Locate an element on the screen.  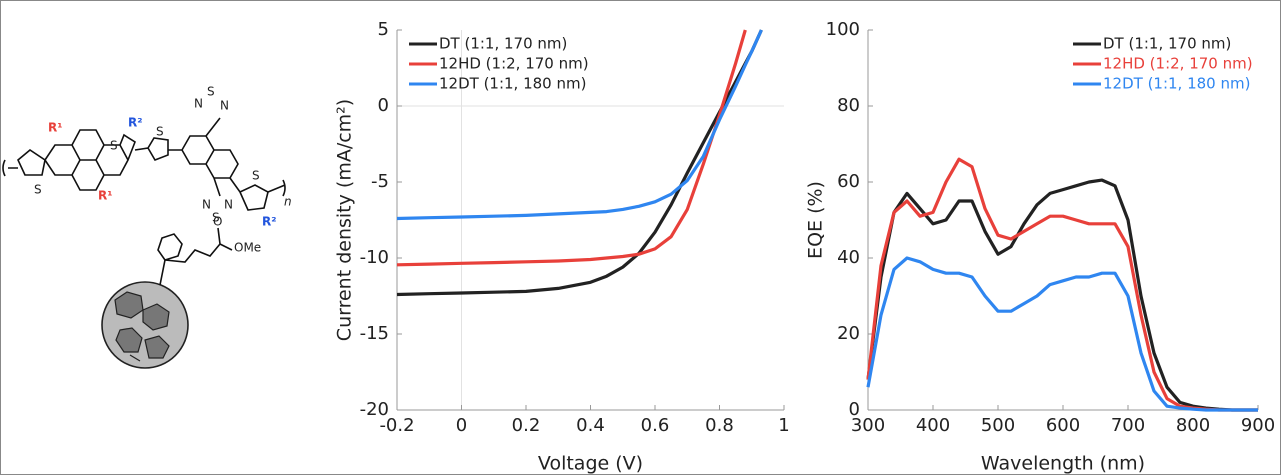
x-tick-label: 0.8 is located at coordinates (719, 425).